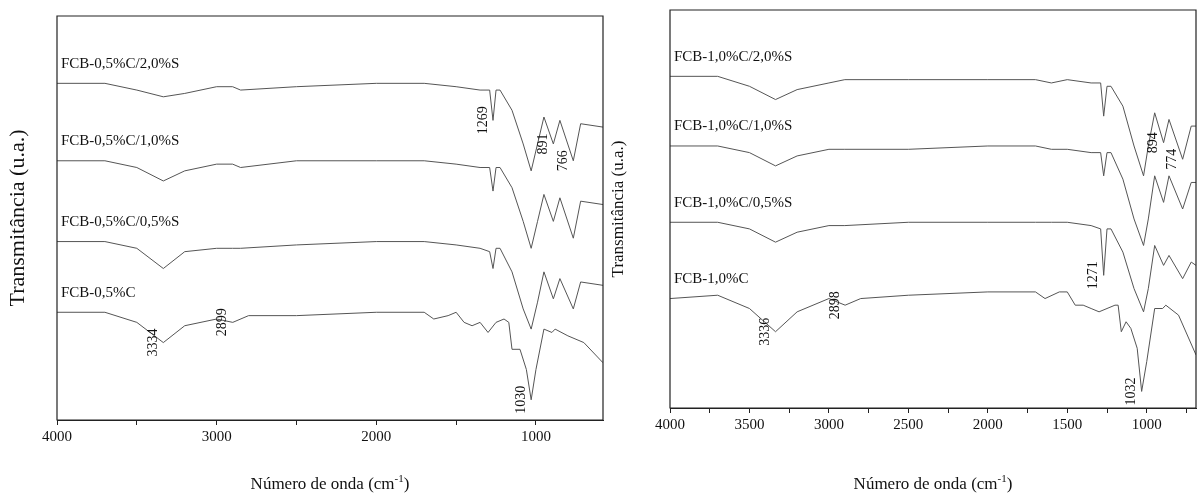 This screenshot has height=499, width=1197. Describe the element at coordinates (834, 305) in the screenshot. I see `annotation: 2898` at that location.